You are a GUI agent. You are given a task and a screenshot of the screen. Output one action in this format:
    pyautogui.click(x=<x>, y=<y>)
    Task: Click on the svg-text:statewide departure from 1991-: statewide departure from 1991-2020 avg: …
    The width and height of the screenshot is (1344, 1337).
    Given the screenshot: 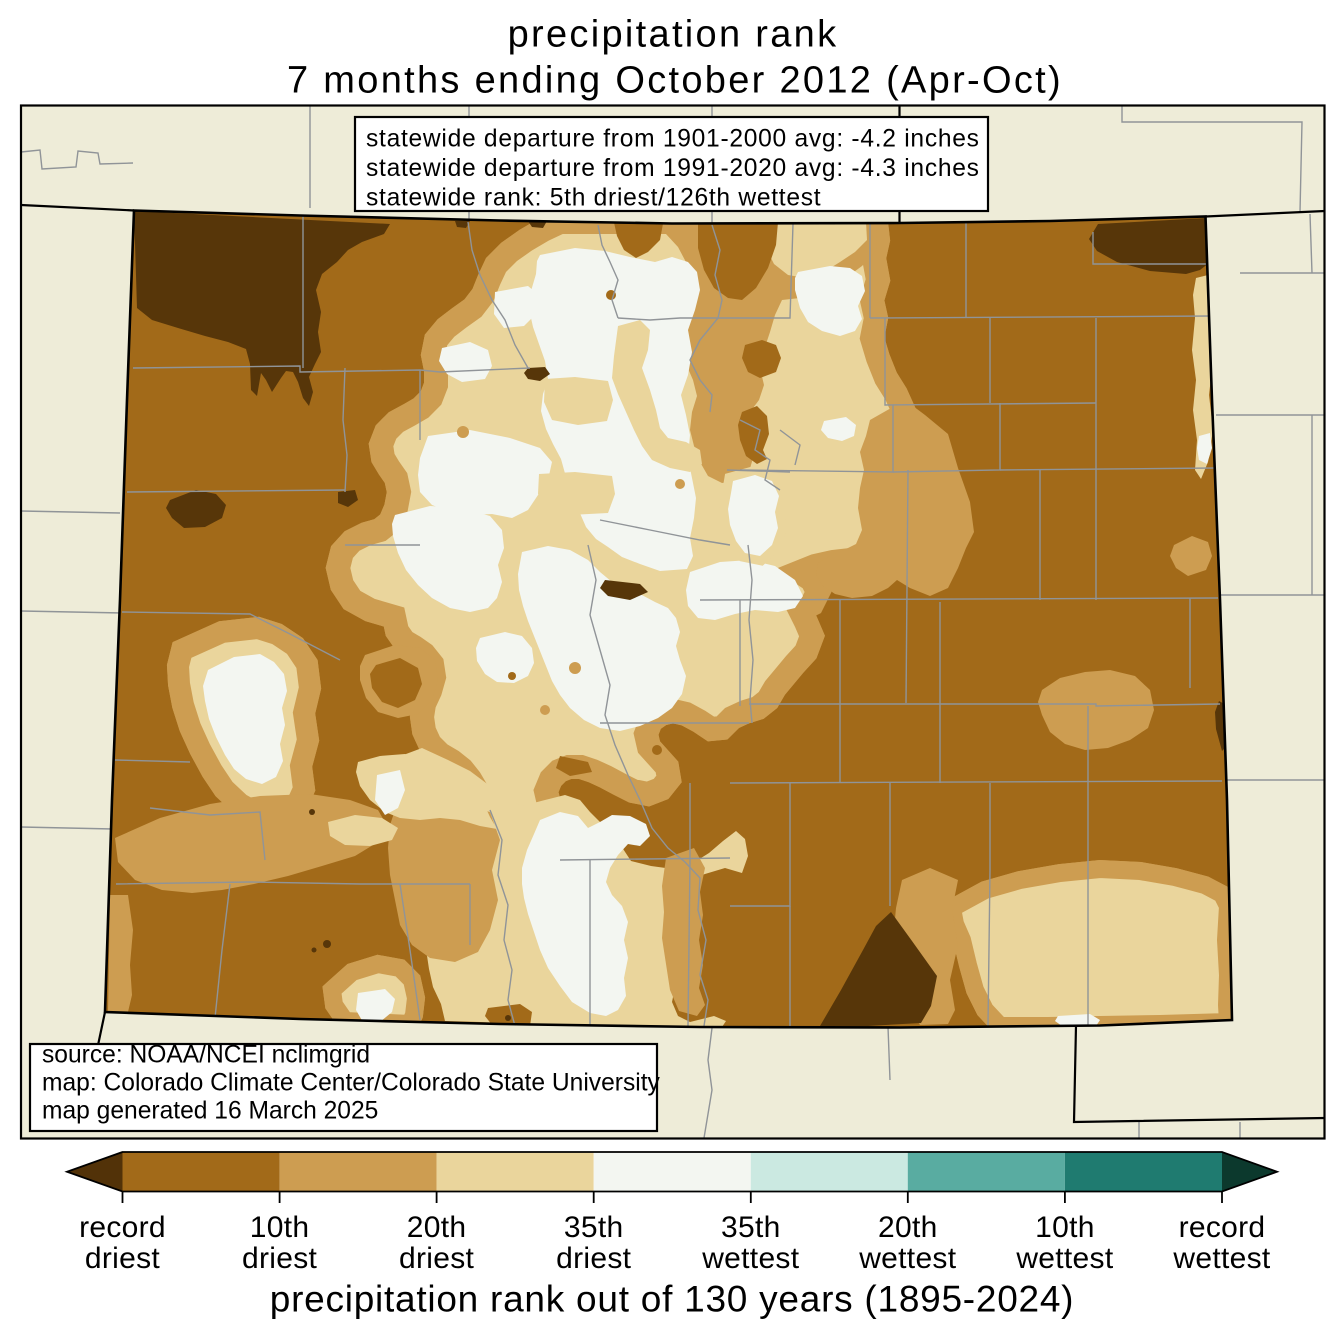 What is the action you would take?
    pyautogui.click(x=673, y=168)
    